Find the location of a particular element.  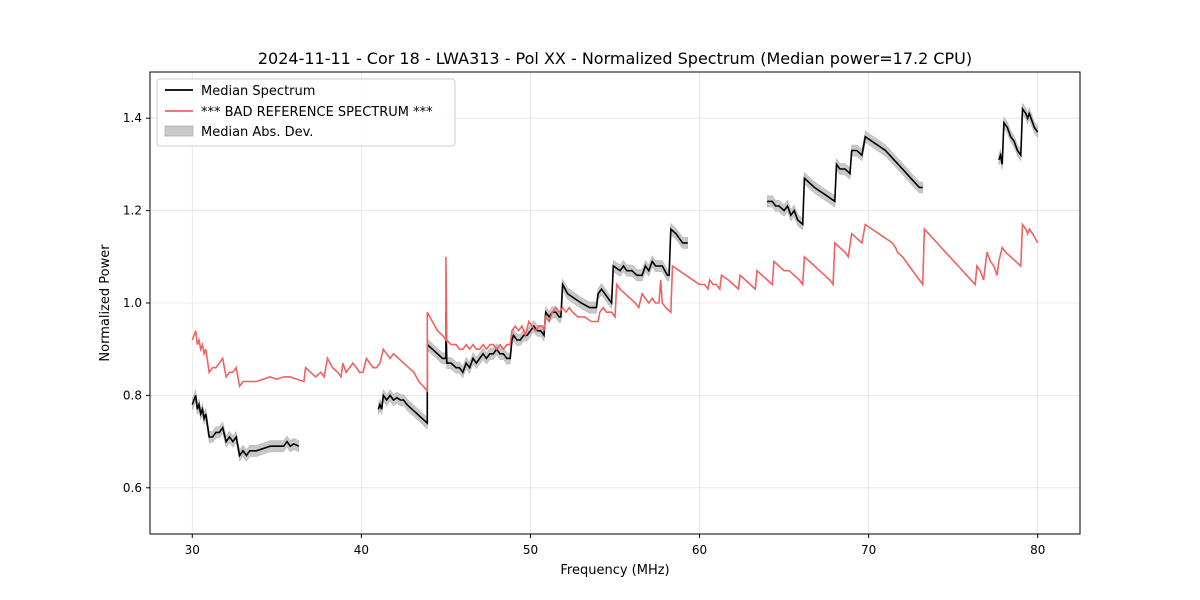

legend-median-label: Median Spectrum is located at coordinates (258, 91).